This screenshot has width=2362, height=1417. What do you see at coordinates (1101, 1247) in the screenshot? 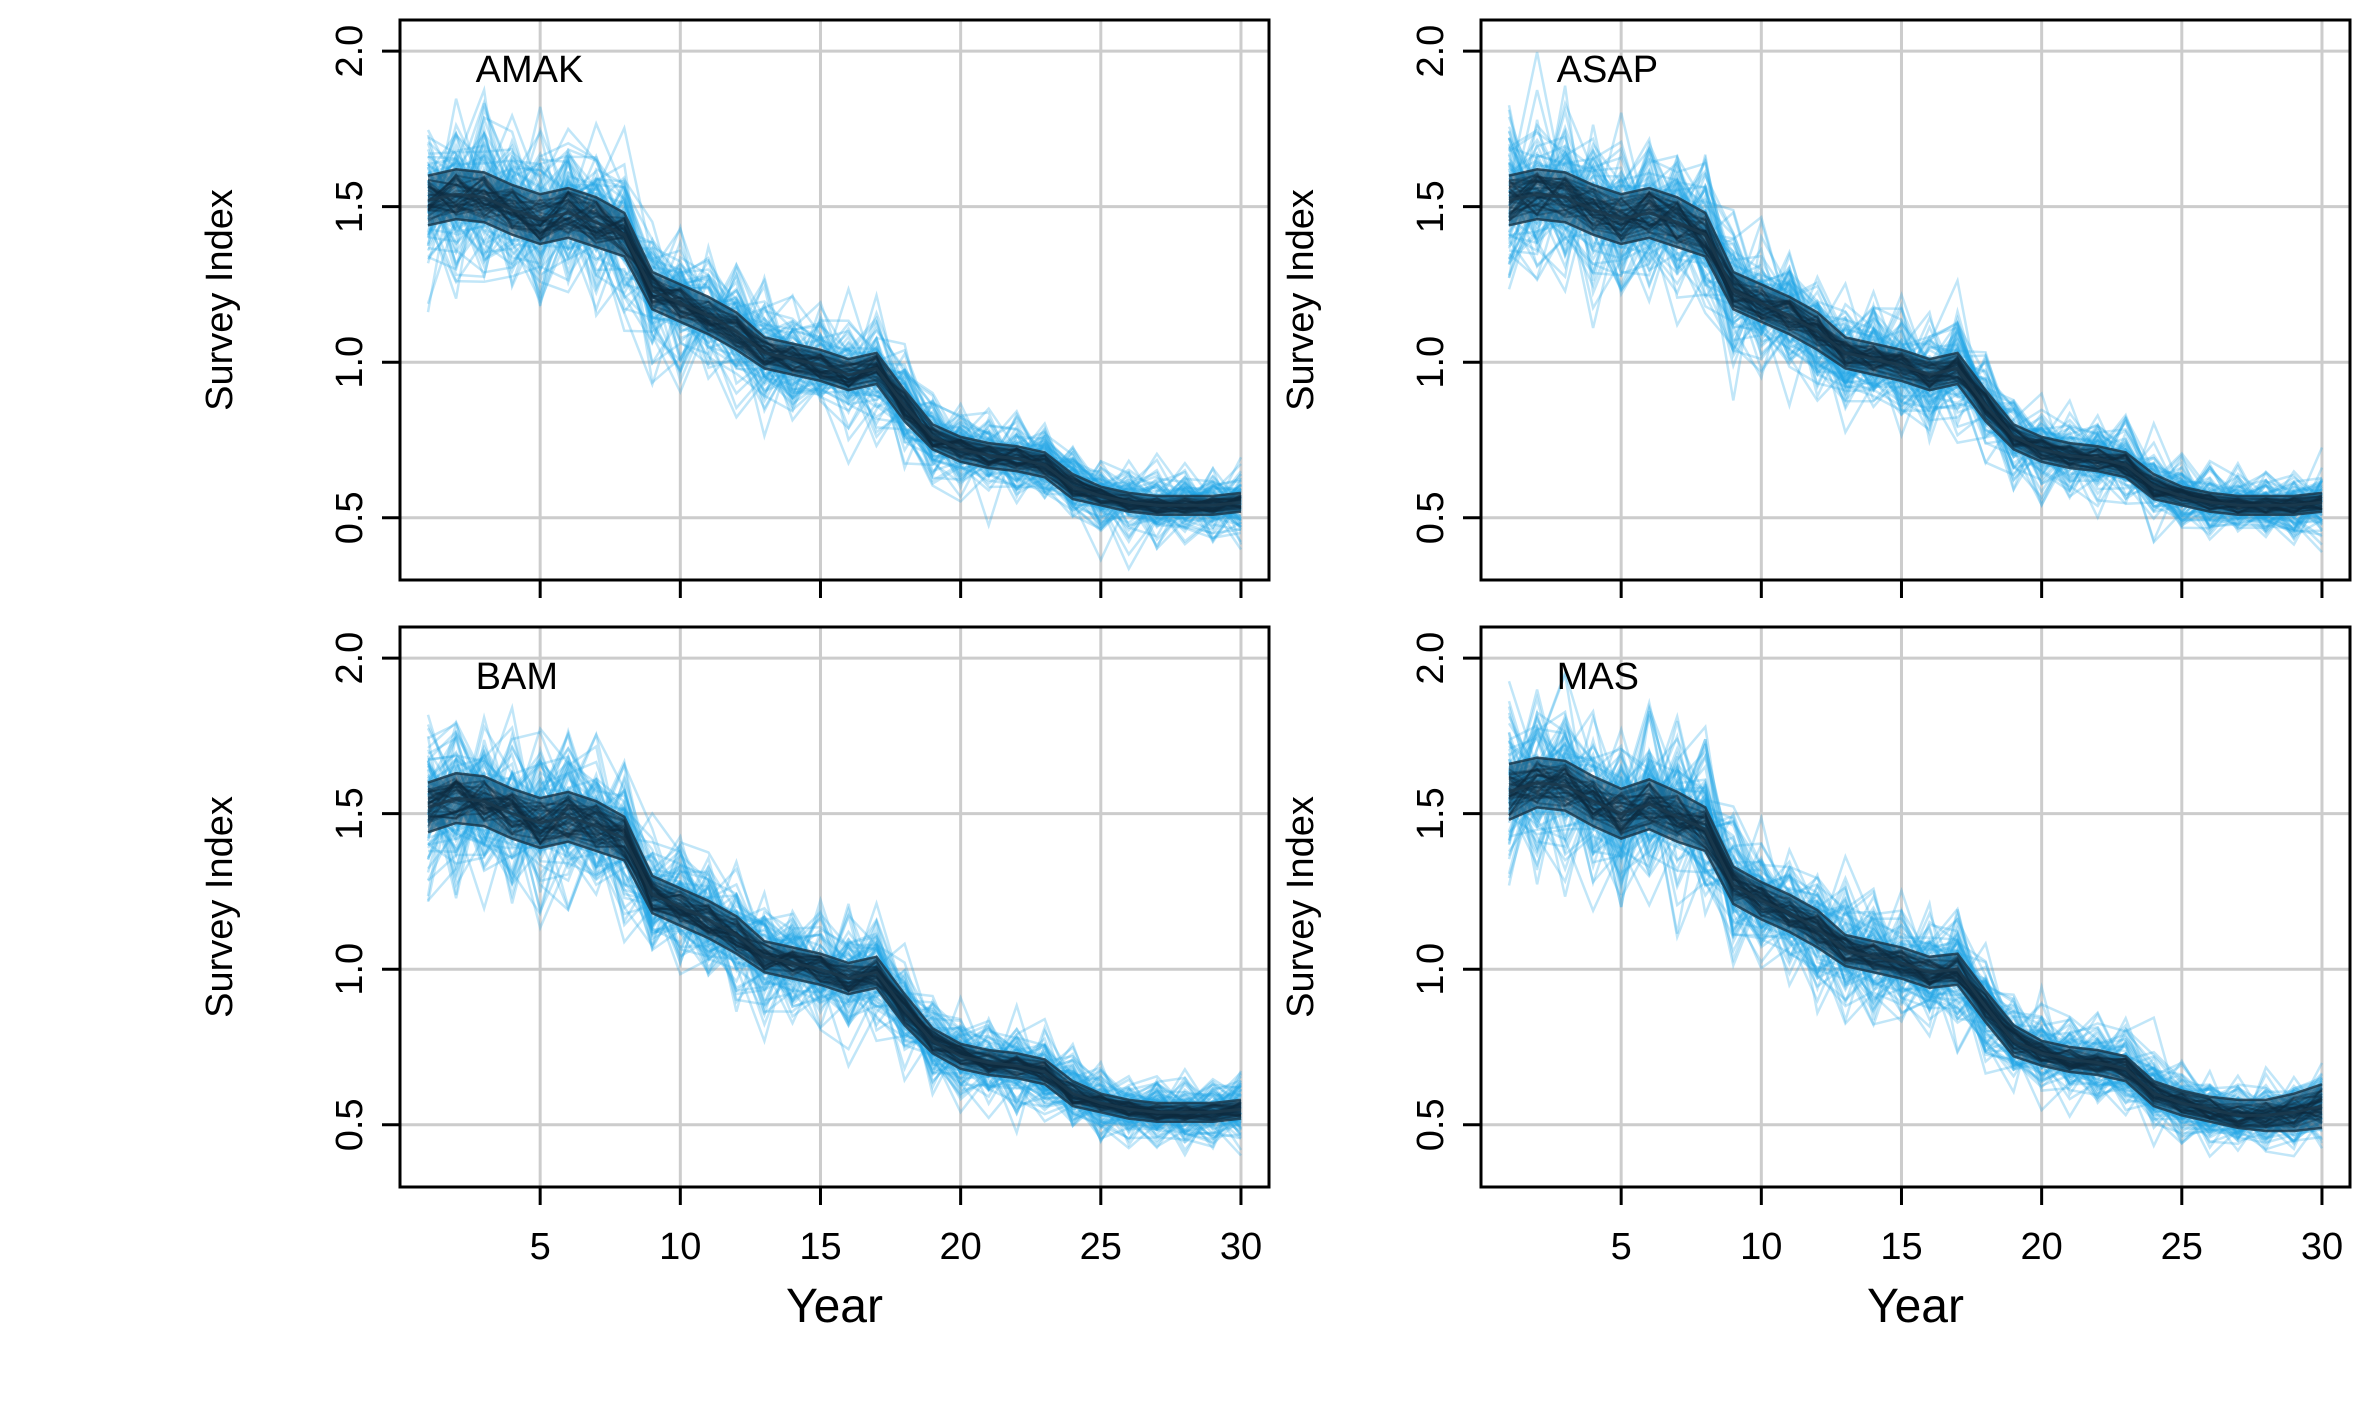
I see `x-tick-label: 25` at bounding box center [1101, 1247].